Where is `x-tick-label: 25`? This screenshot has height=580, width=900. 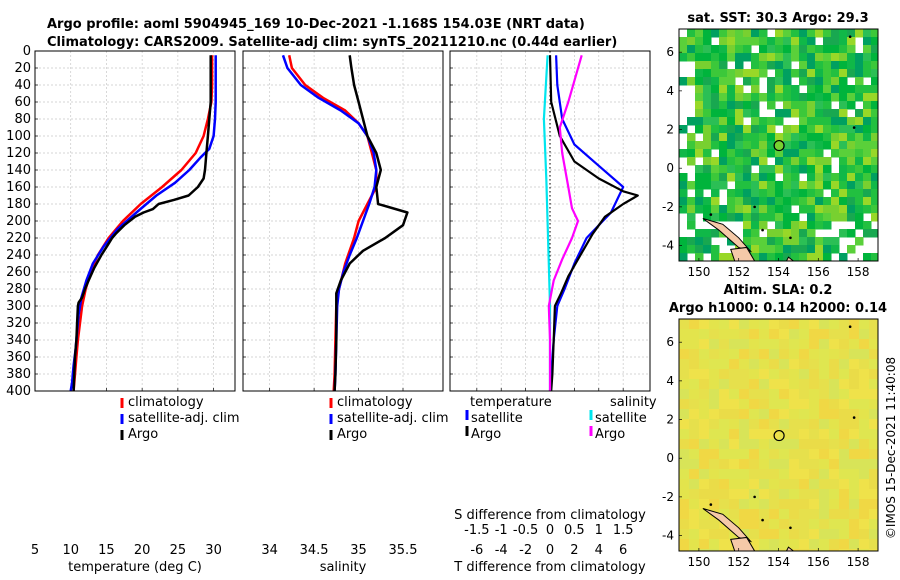
x-tick-label: 25 is located at coordinates (178, 550).